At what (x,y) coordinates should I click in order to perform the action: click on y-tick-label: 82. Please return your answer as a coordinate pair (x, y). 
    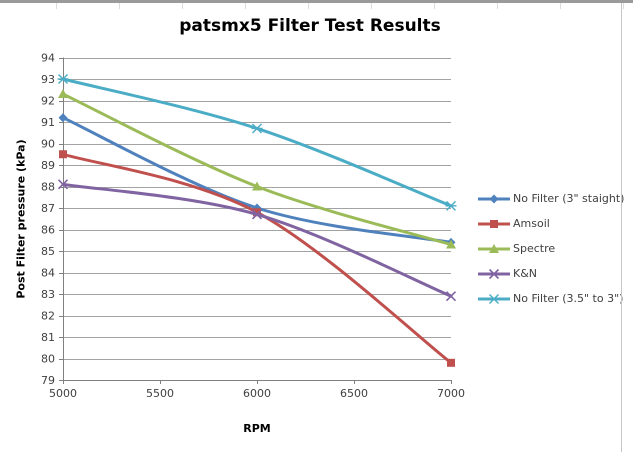
    Looking at the image, I should click on (48, 316).